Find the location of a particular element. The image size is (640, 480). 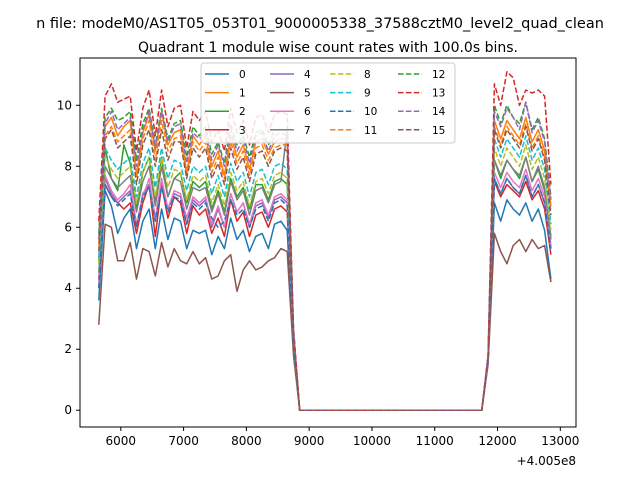

legend-item-7: 7 is located at coordinates (290, 131).